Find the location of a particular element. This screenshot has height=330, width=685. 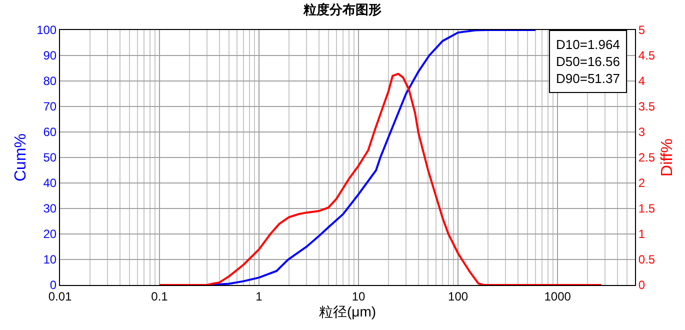

y-tick-label: 100 is located at coordinates (46, 30).